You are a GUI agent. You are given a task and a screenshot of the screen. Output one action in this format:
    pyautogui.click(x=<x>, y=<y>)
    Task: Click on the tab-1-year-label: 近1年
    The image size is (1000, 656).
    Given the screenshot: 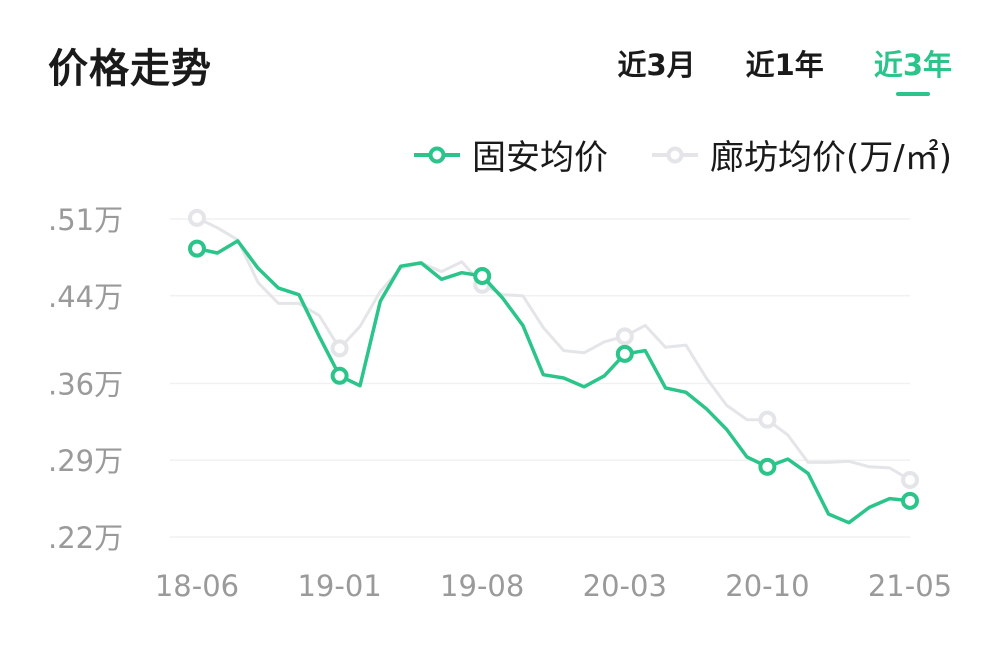 What is the action you would take?
    pyautogui.click(x=784, y=65)
    